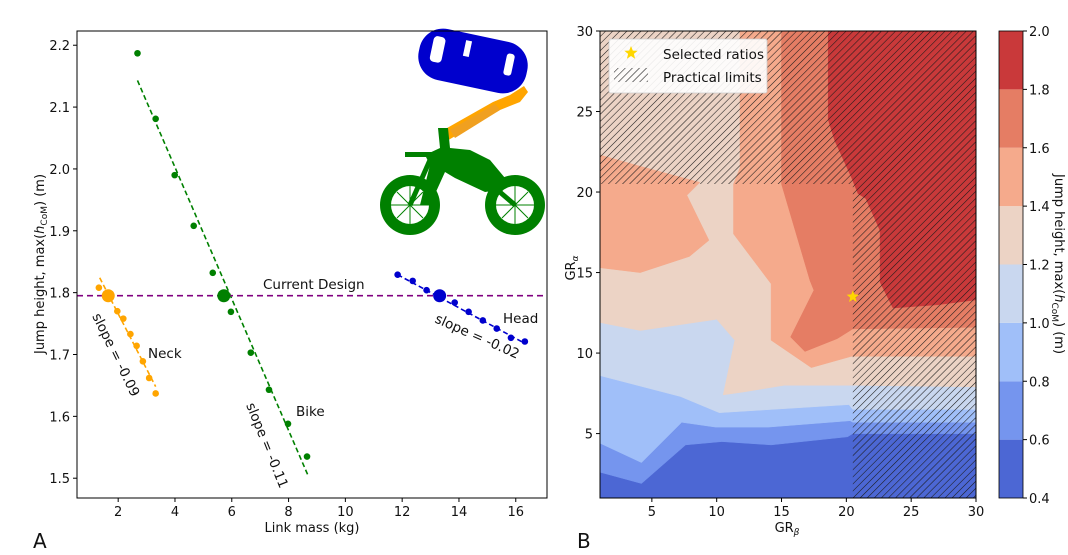 The height and width of the screenshot is (555, 1068). I want to click on y-axis-label-b: GRα, so click(572, 267).